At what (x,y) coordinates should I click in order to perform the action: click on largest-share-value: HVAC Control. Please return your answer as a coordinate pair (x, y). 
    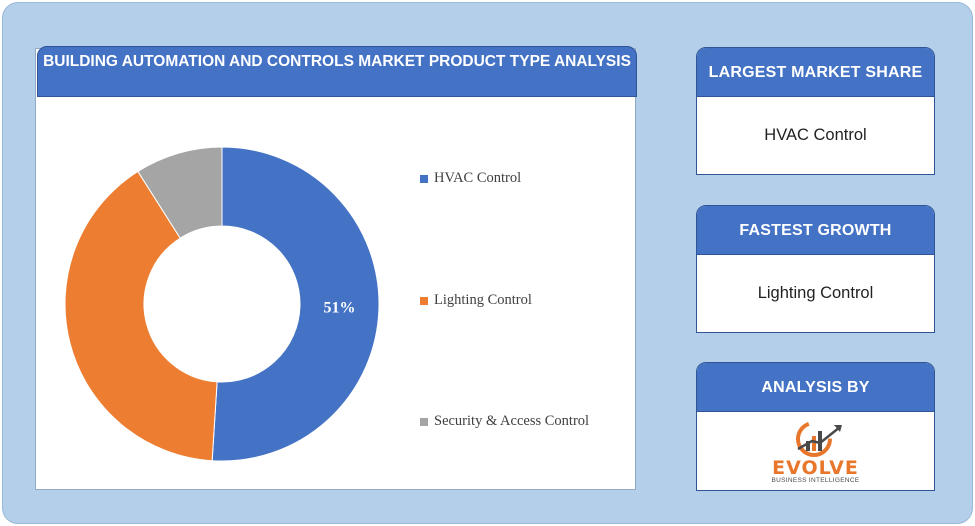
    Looking at the image, I should click on (815, 135).